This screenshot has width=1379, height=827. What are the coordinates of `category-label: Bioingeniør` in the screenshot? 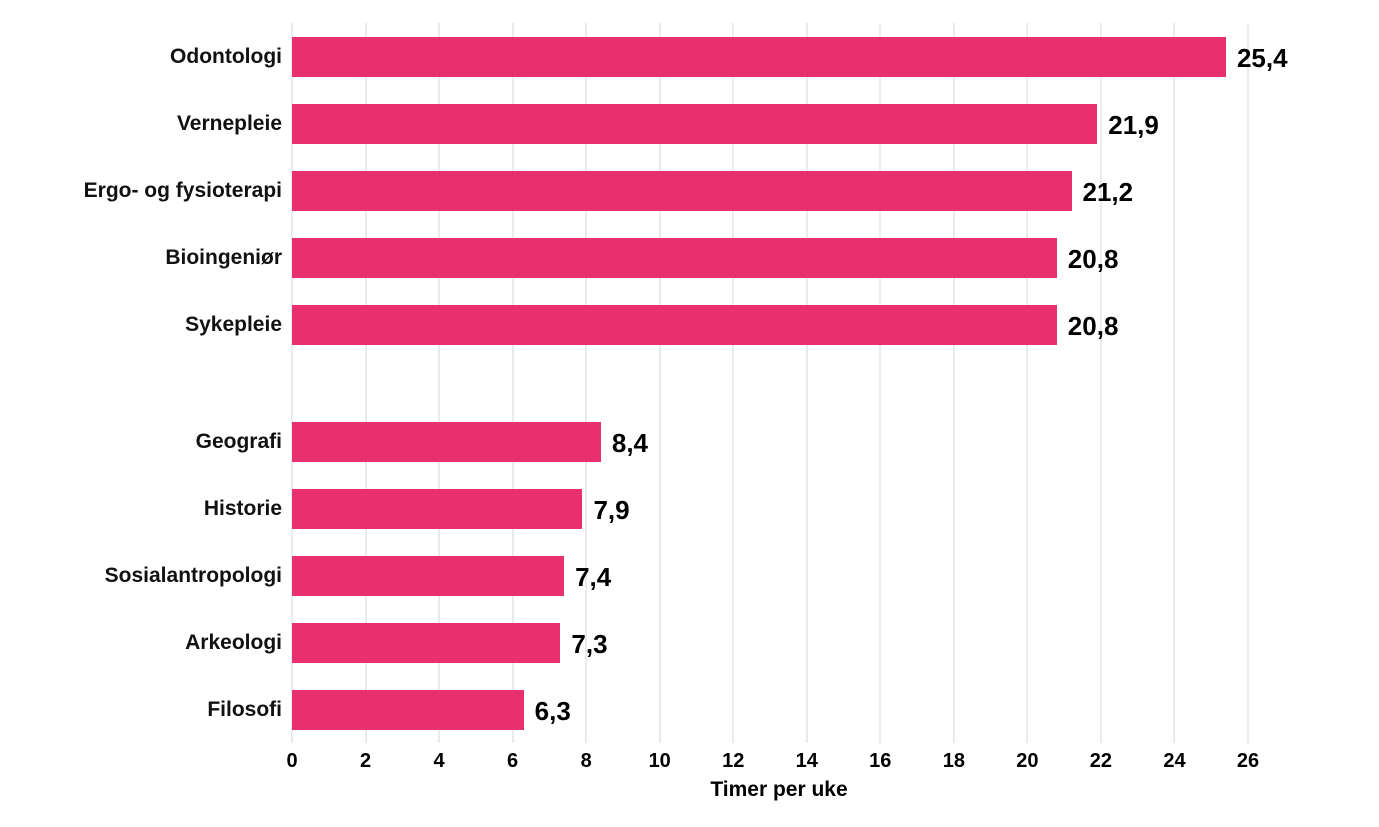 It's located at (223, 257).